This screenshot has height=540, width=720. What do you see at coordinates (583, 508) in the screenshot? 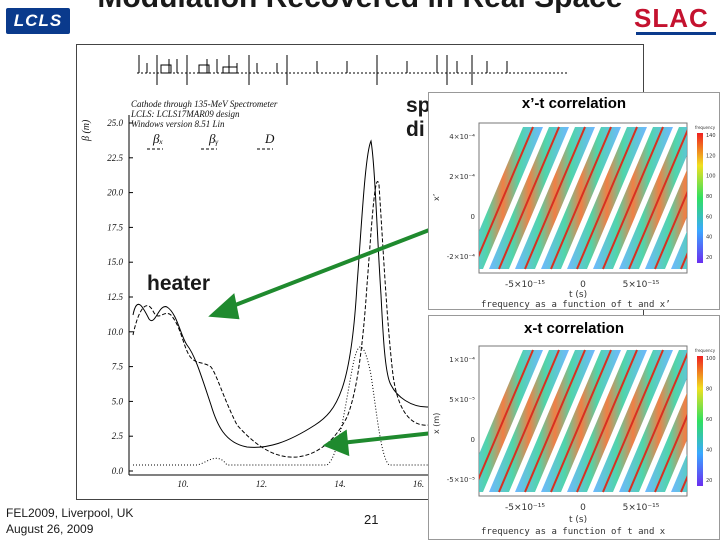
I see `inset-bottom-x-tick: 0` at bounding box center [583, 508].